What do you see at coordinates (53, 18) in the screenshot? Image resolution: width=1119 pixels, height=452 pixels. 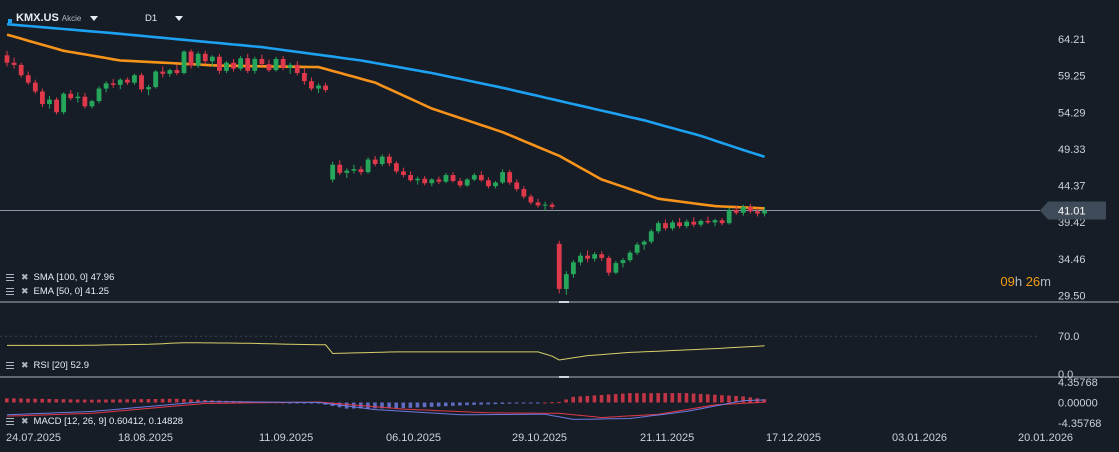 I see `symbol-selector: KMX.US Akcie` at bounding box center [53, 18].